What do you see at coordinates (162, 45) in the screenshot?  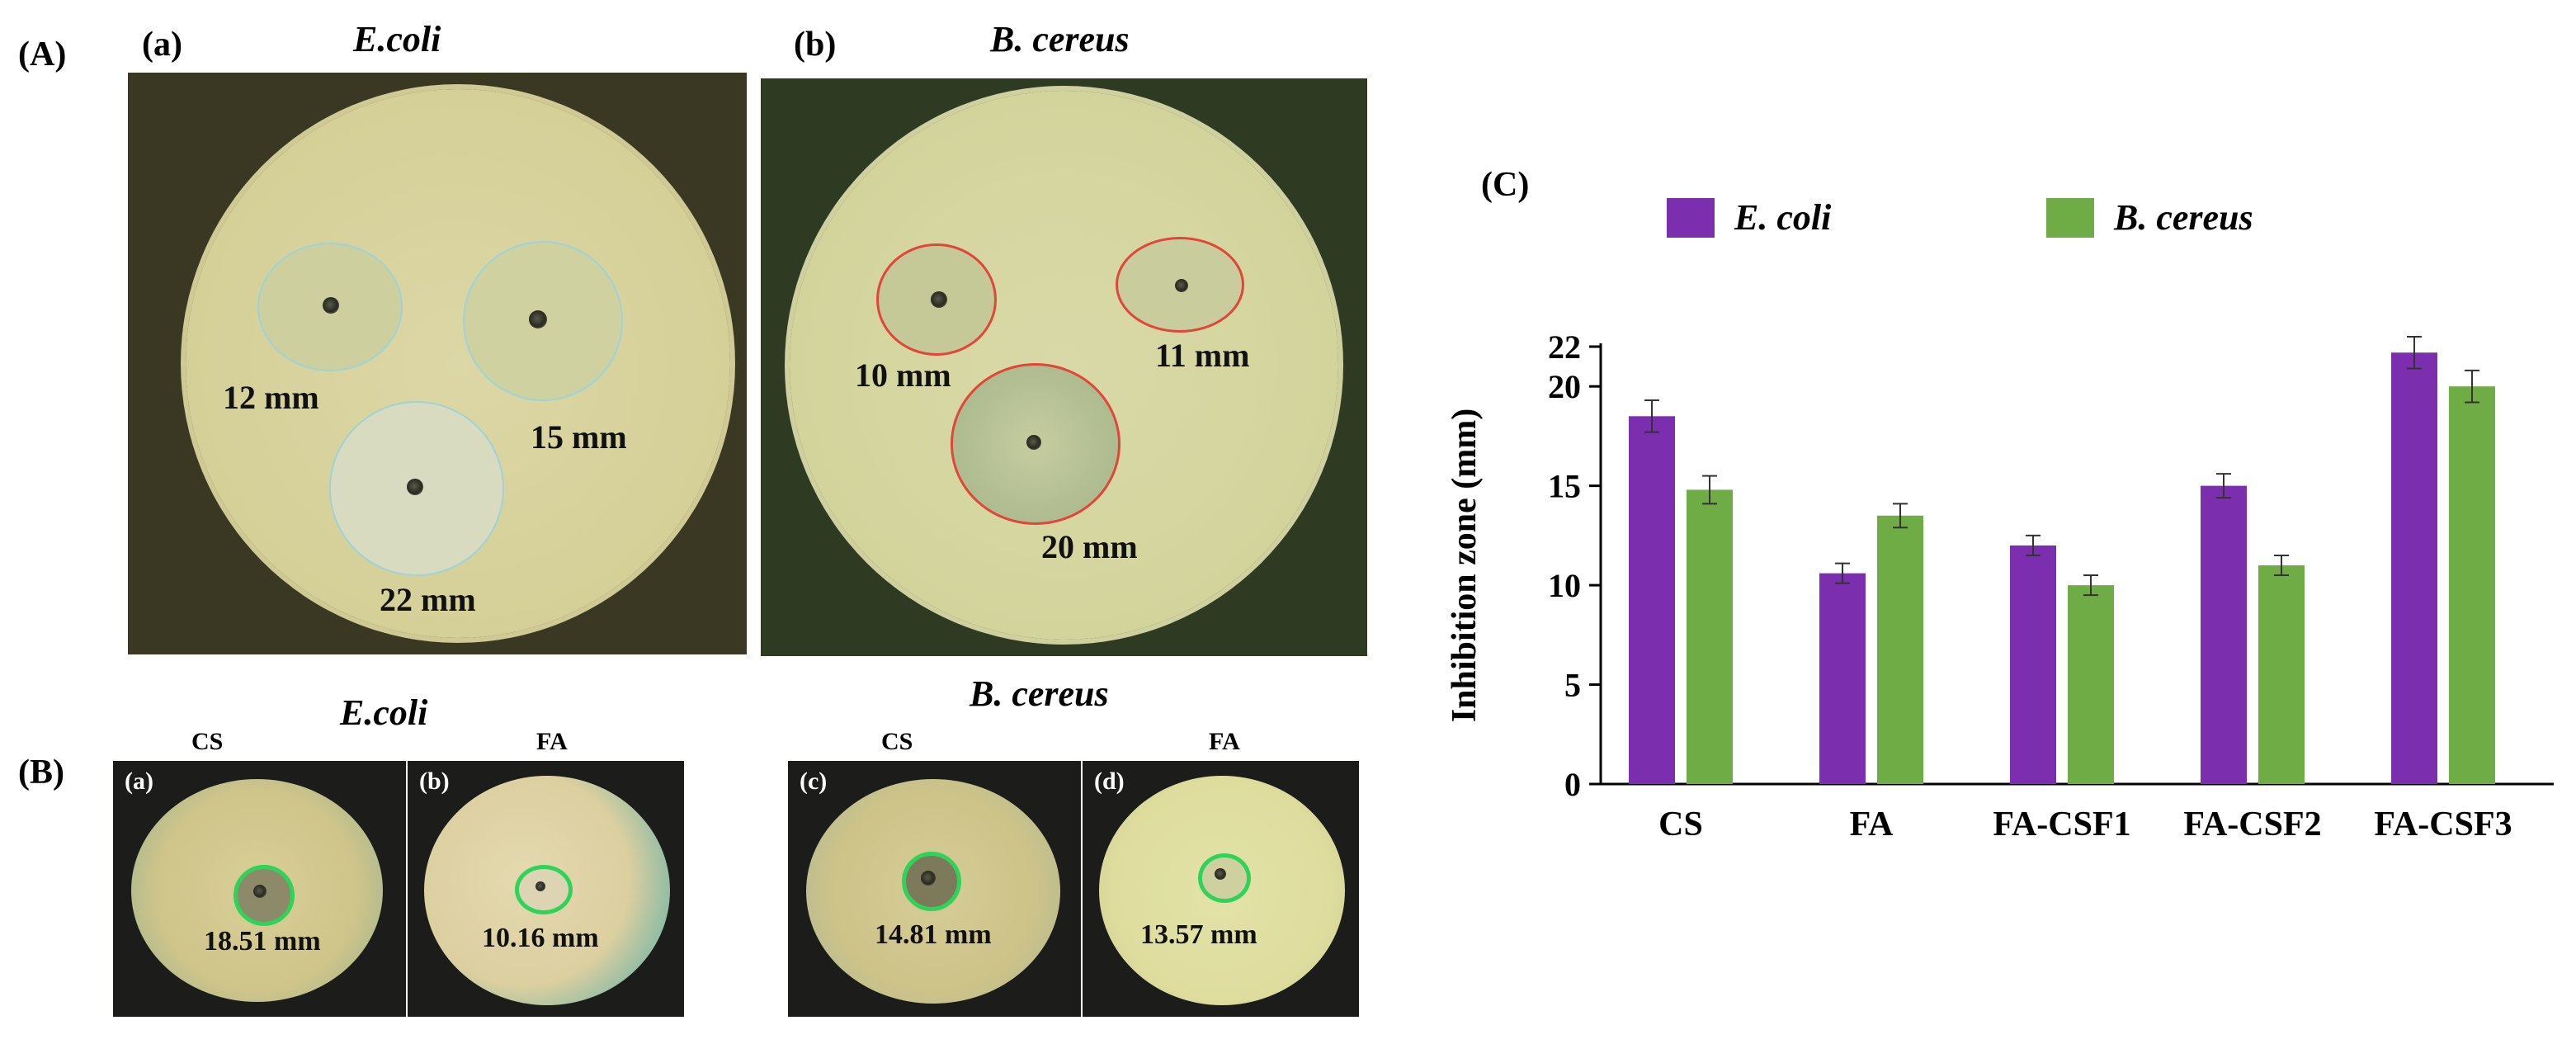 I see `panel-a-a-letter: (a)` at bounding box center [162, 45].